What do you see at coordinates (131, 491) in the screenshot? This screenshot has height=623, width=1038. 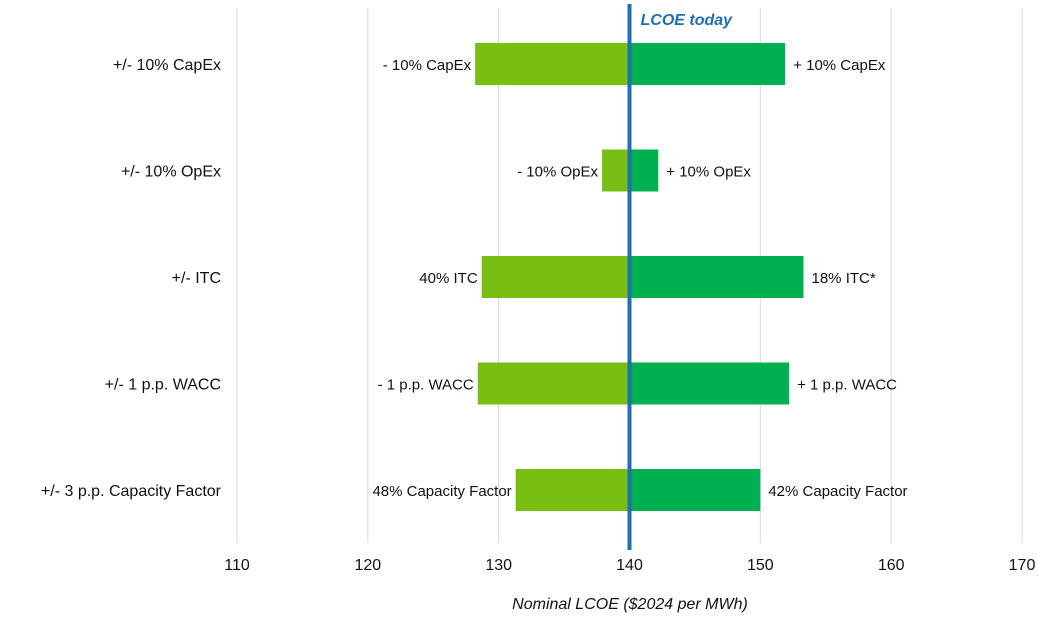 I see `category-label: +/- 3 p.p. Capacity Factor` at bounding box center [131, 491].